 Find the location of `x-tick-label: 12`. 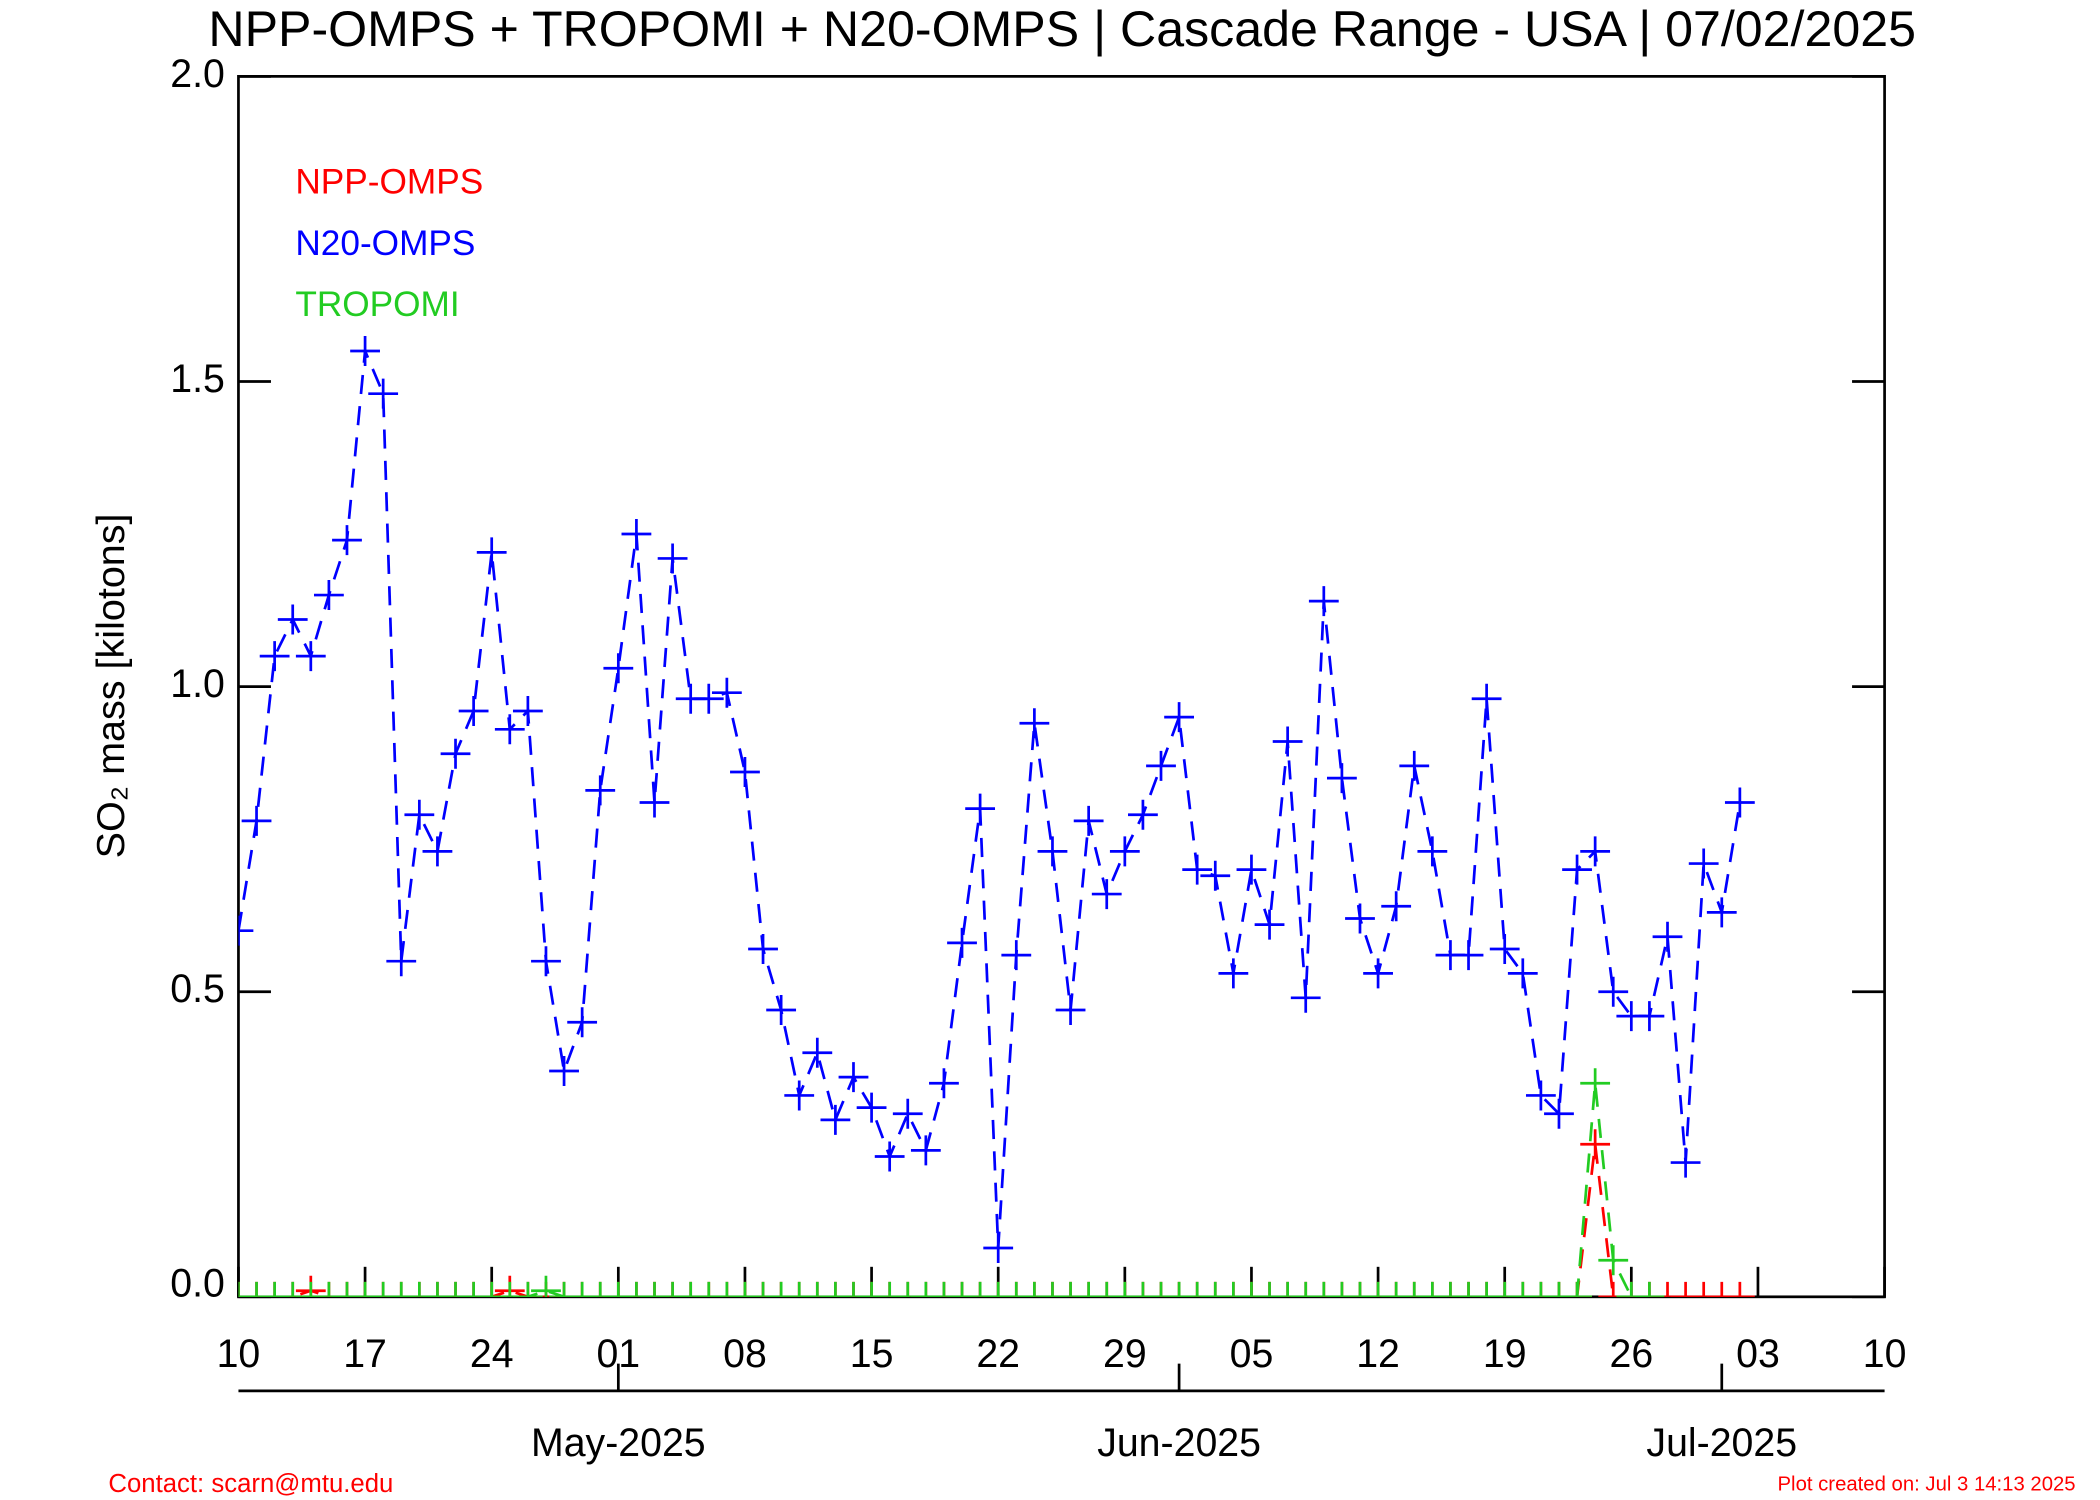

x-tick-label: 12 is located at coordinates (1378, 1354).